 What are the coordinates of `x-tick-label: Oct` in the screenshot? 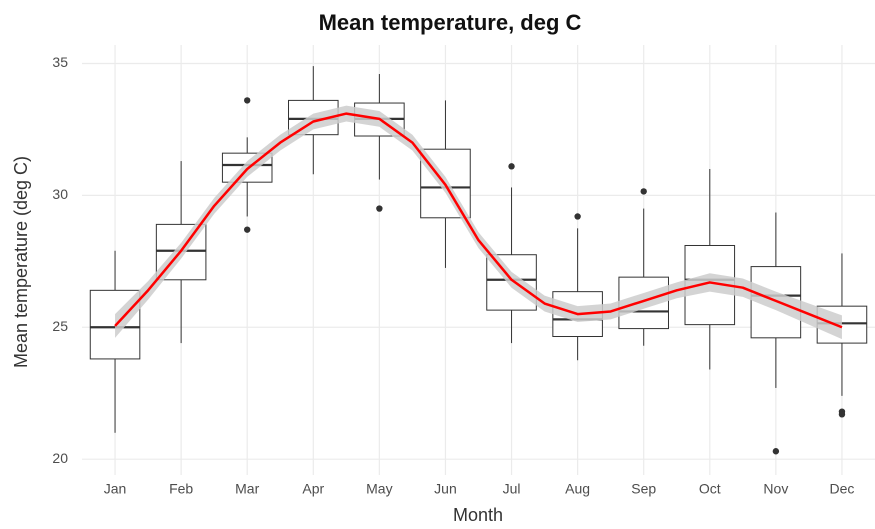 It's located at (710, 489).